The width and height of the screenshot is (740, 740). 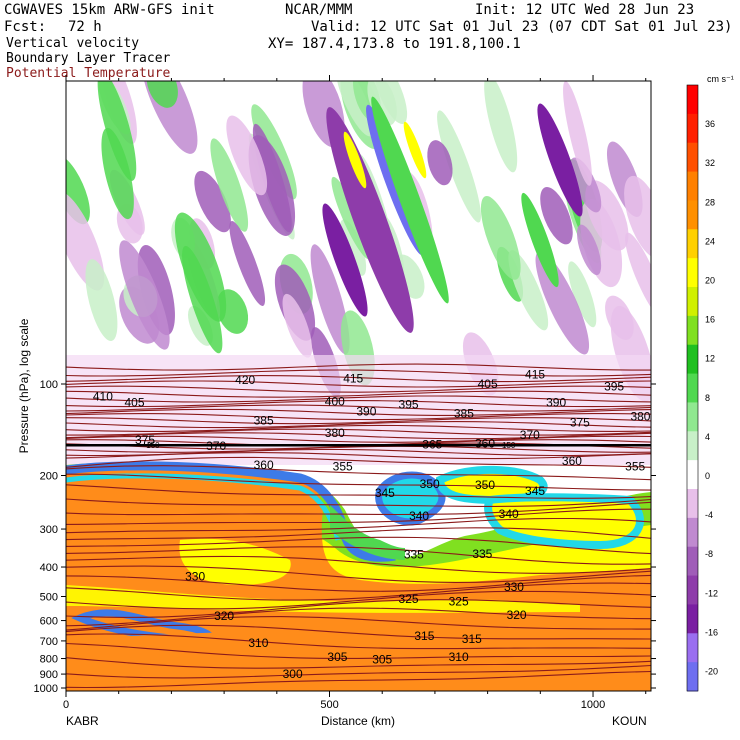 What do you see at coordinates (343, 467) in the screenshot?
I see `theta-label: 355` at bounding box center [343, 467].